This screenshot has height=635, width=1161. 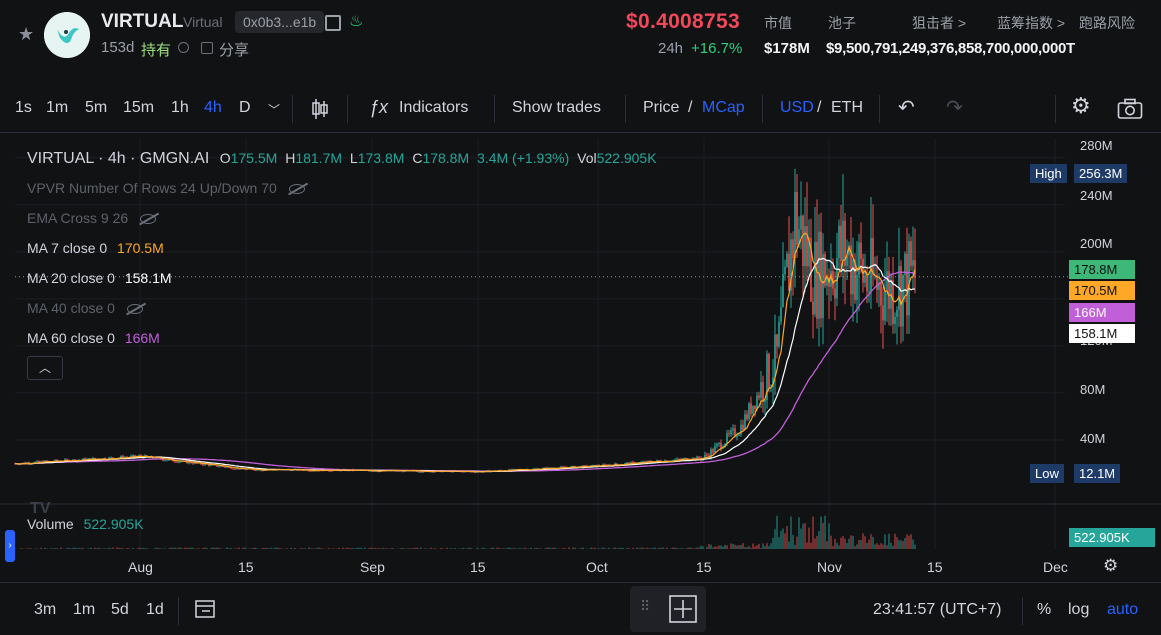 What do you see at coordinates (556, 107) in the screenshot?
I see `show-trades-button: Show trades` at bounding box center [556, 107].